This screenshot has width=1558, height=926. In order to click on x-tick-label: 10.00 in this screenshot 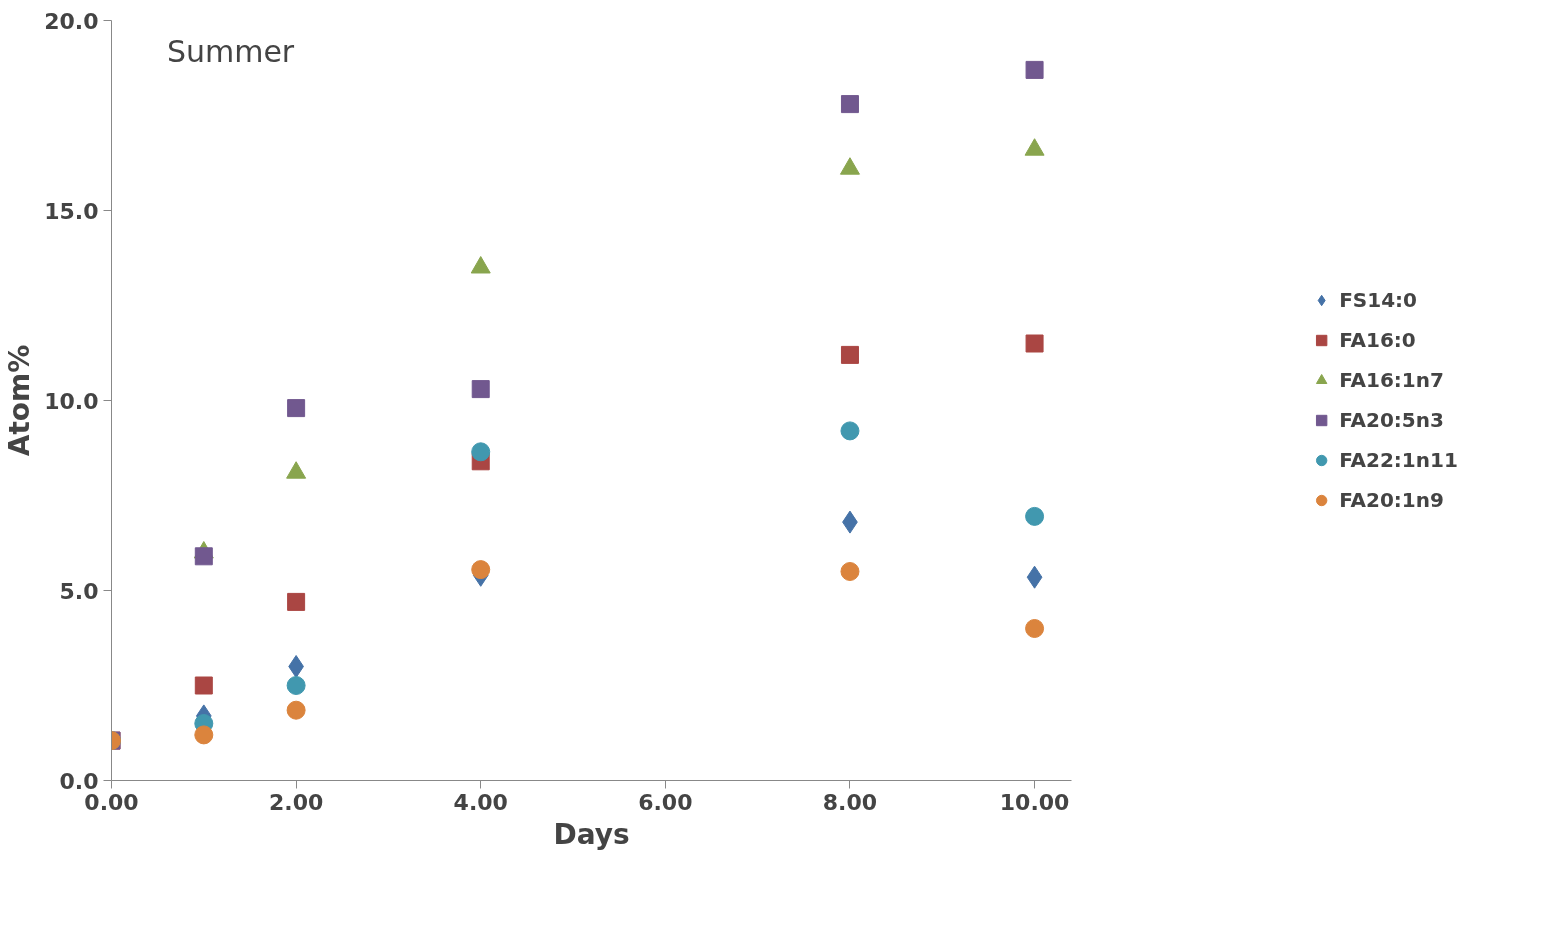, I will do `click(1034, 802)`.